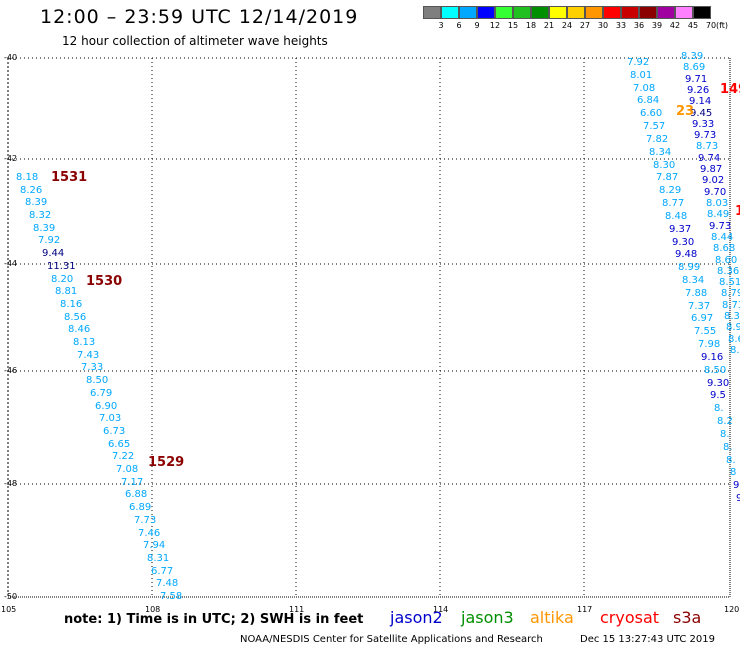 This screenshot has width=740, height=650. Describe the element at coordinates (585, 609) in the screenshot. I see `lon-label-117: 117` at that location.